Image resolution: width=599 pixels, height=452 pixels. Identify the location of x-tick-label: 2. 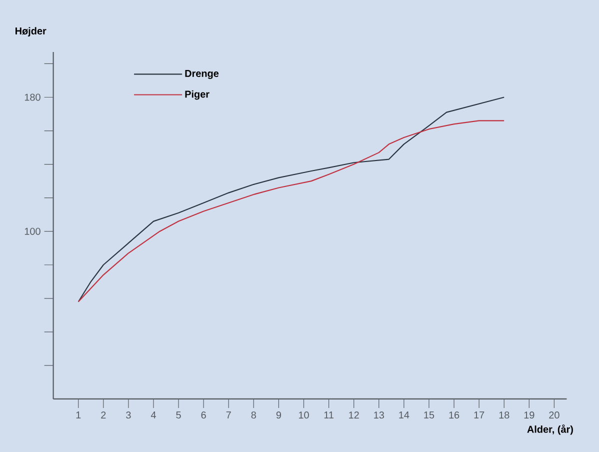
(103, 415).